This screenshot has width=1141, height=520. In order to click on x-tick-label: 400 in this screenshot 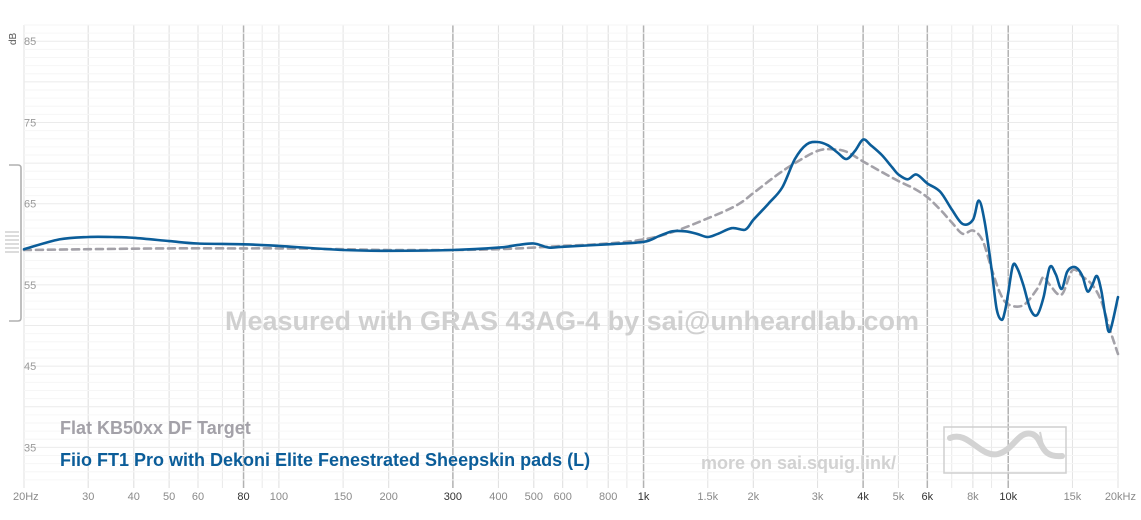, I will do `click(498, 497)`.